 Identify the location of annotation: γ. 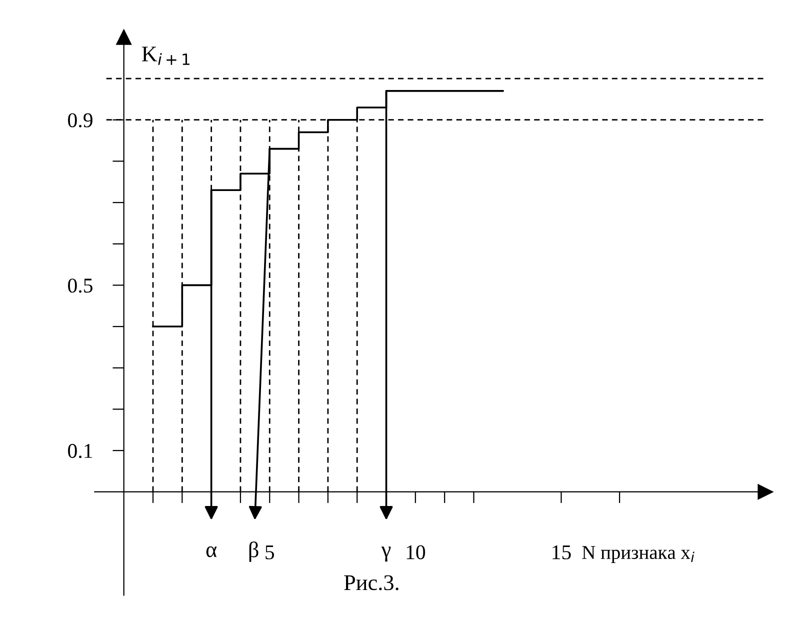
(386, 554).